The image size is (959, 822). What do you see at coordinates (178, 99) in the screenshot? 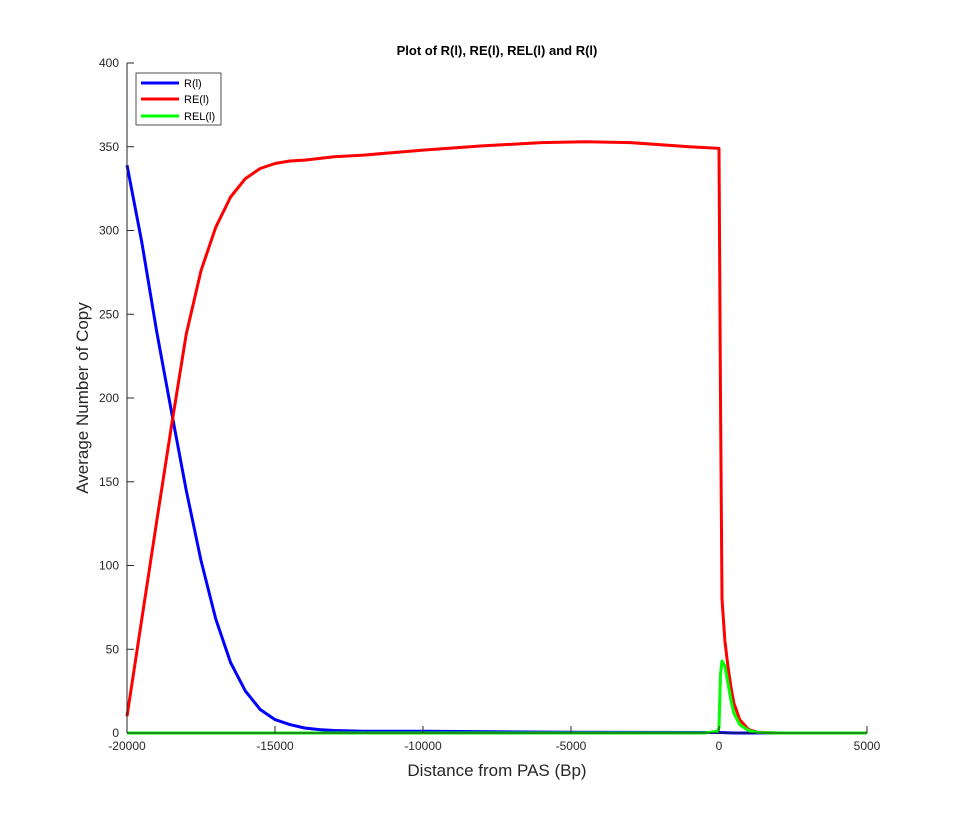
I see `legend: R(l) RE(l) REL(l)` at bounding box center [178, 99].